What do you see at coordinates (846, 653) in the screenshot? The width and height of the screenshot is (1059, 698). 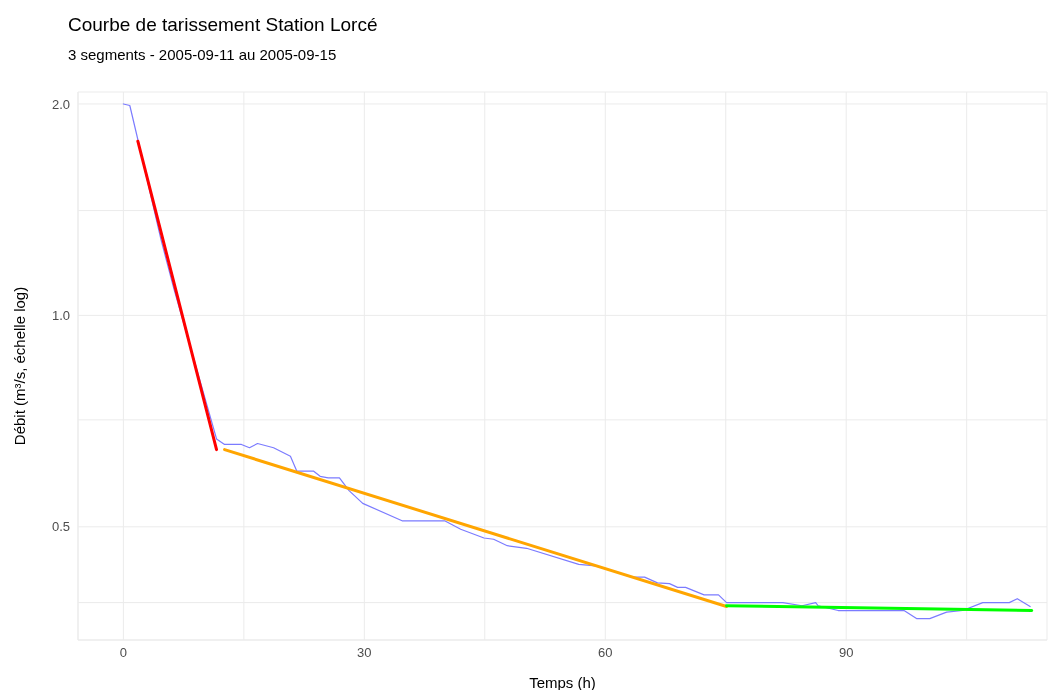 I see `x-tick-label: 90` at bounding box center [846, 653].